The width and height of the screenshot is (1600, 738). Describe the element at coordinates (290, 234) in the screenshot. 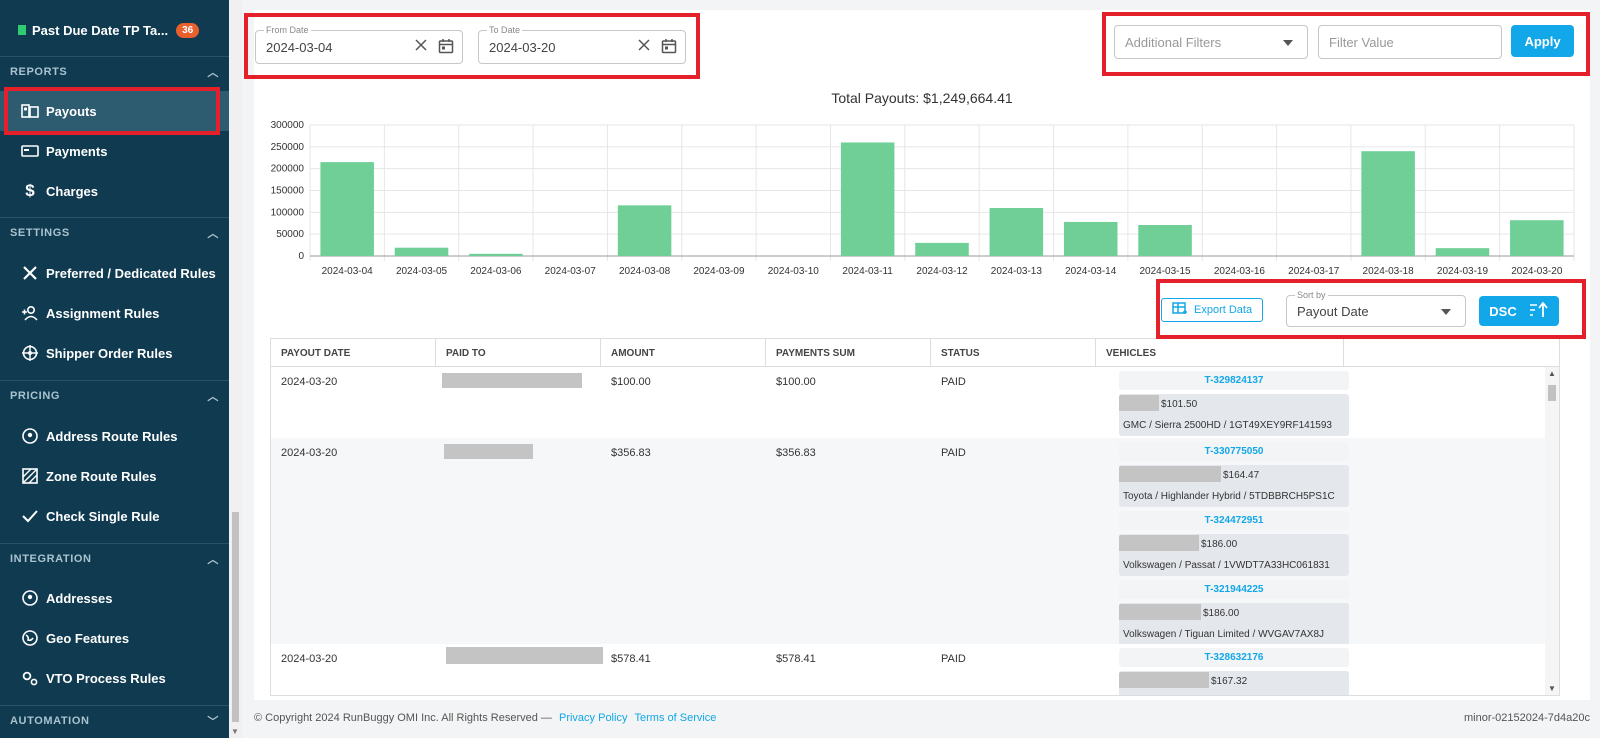

I see `y-tick-label: 50000` at that location.